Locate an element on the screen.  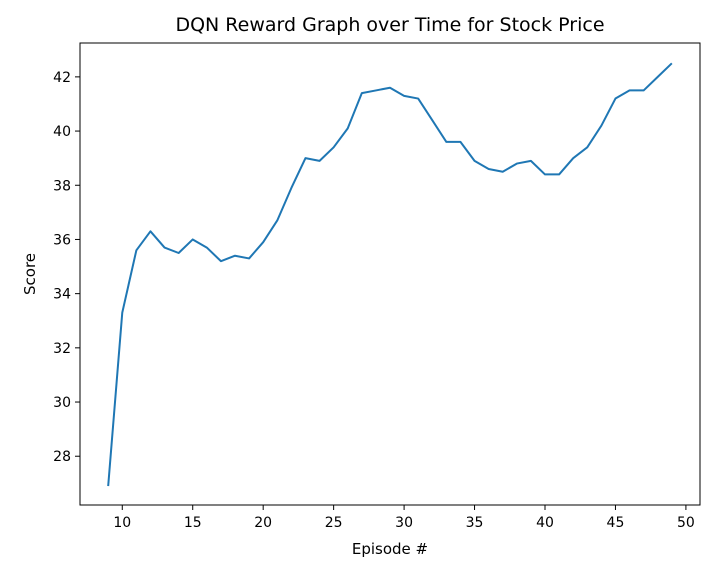
y-tick-label: 32 is located at coordinates (62, 349).